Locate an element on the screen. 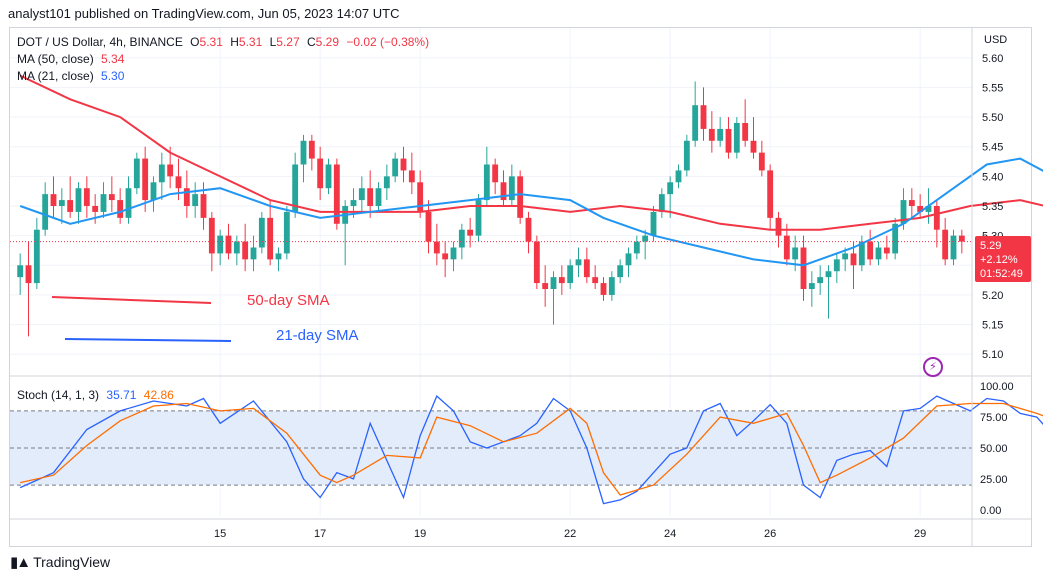 Image resolution: width=1043 pixels, height=581 pixels. lightning-icon: ⚡ is located at coordinates (933, 367).